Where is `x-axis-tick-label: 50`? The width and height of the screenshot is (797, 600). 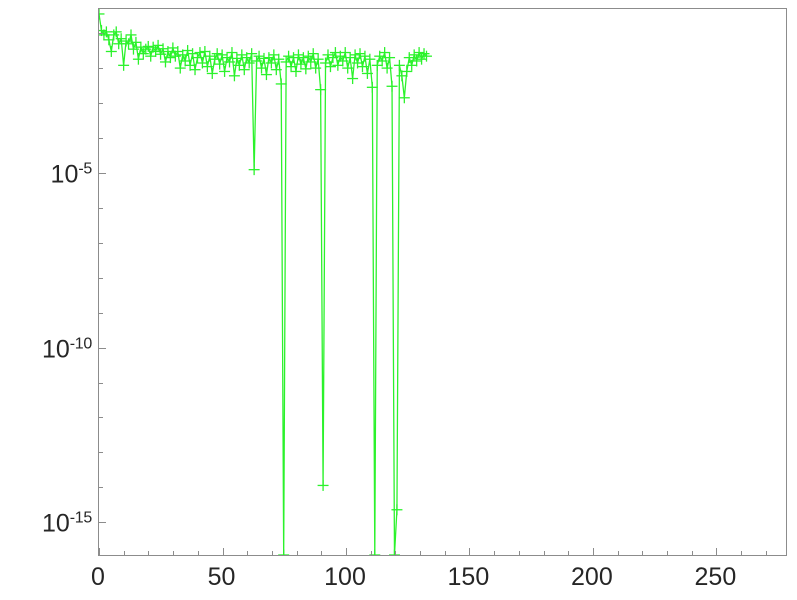 x-axis-tick-label: 50 is located at coordinates (221, 577).